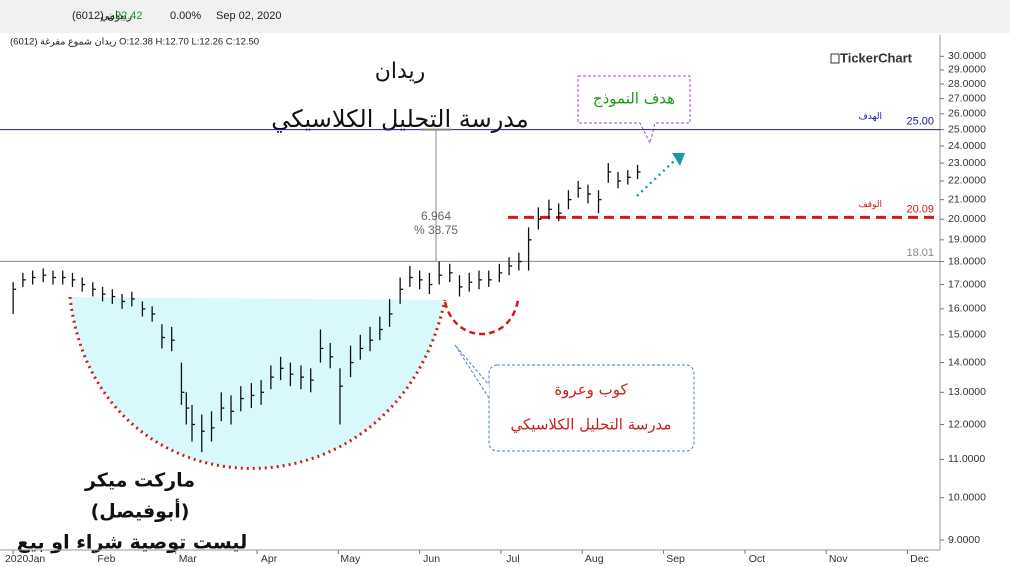  Describe the element at coordinates (591, 408) in the screenshot. I see `pattern-callout` at that location.